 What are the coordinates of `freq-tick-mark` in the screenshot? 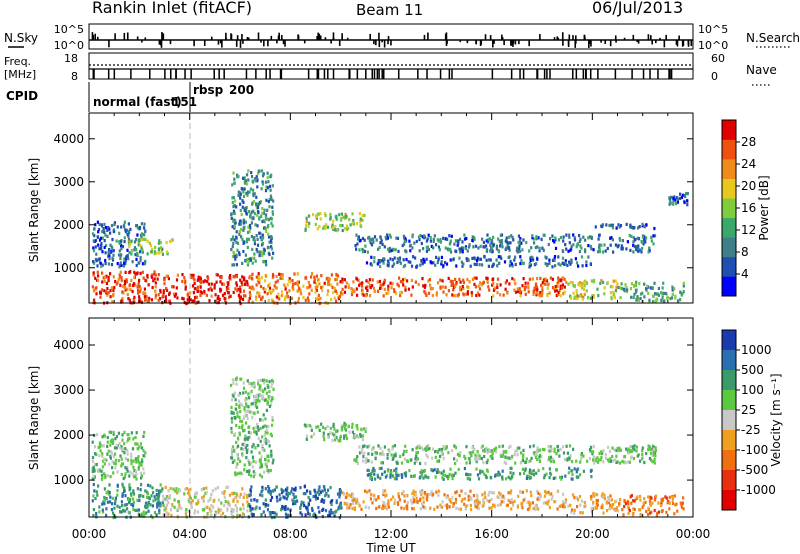 It's located at (669, 74).